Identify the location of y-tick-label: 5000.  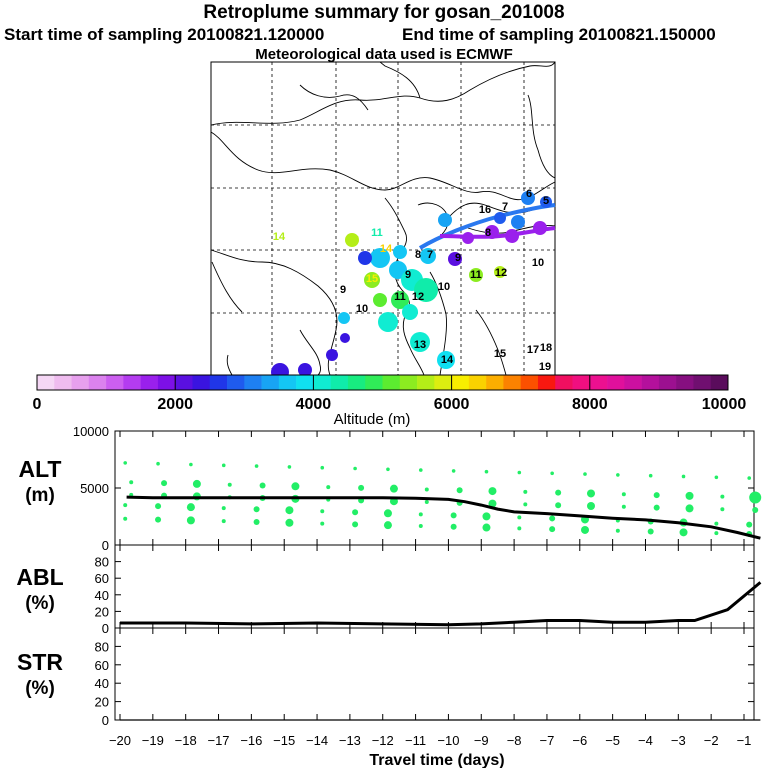
(94, 488).